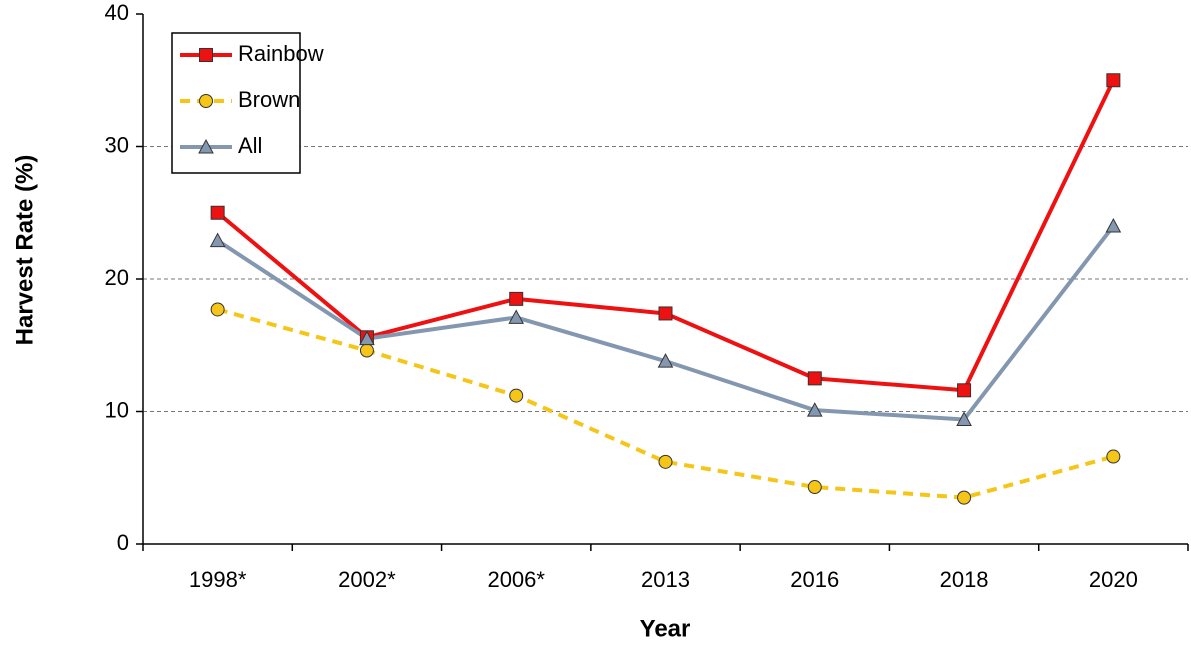  What do you see at coordinates (665, 628) in the screenshot?
I see `x-axis-title: Year` at bounding box center [665, 628].